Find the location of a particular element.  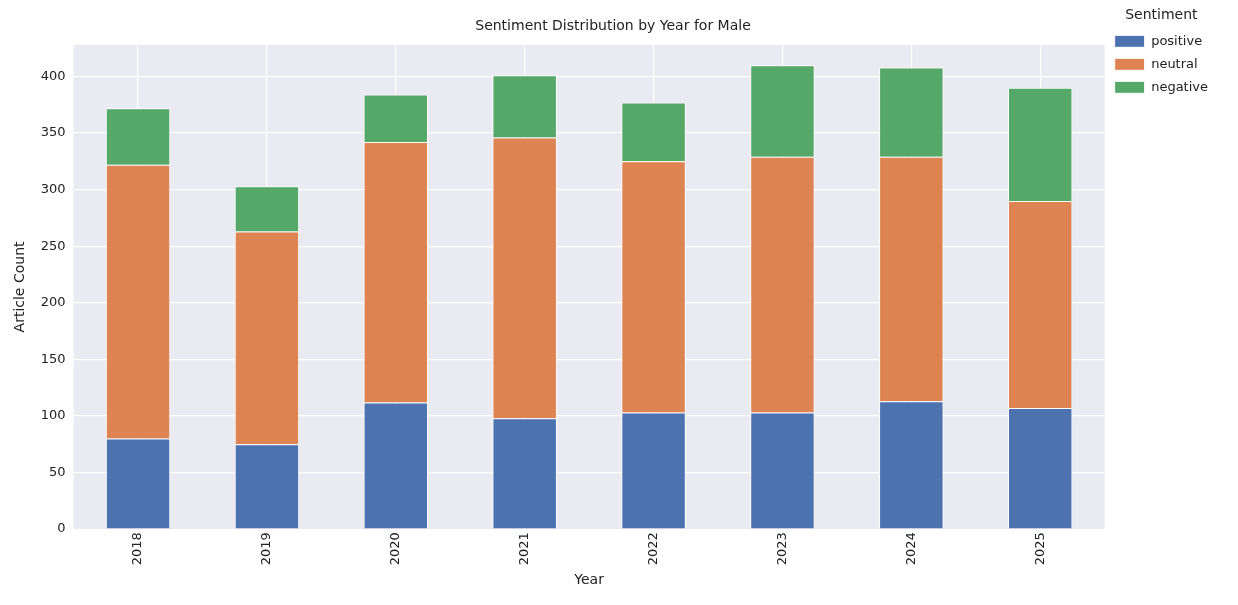

y-tick-label: 100 is located at coordinates (53, 415).